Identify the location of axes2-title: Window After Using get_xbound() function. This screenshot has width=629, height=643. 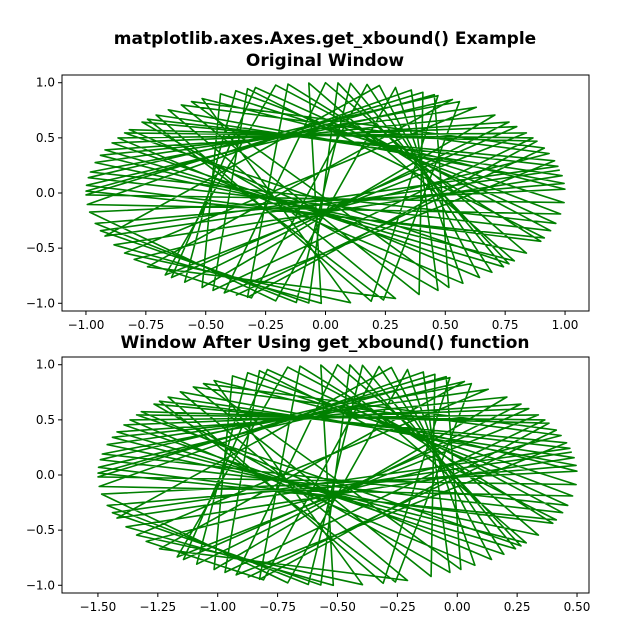
(325, 343).